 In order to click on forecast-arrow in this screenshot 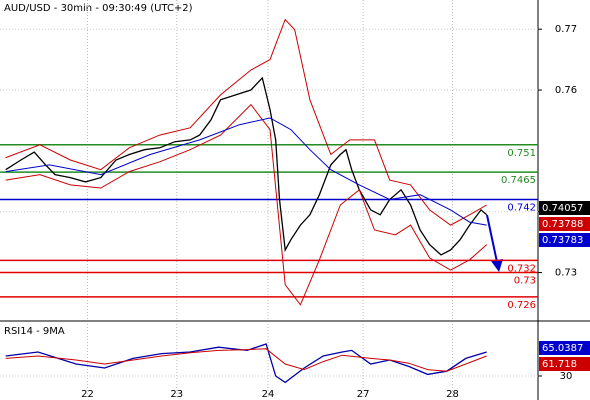, I will do `click(492, 238)`.